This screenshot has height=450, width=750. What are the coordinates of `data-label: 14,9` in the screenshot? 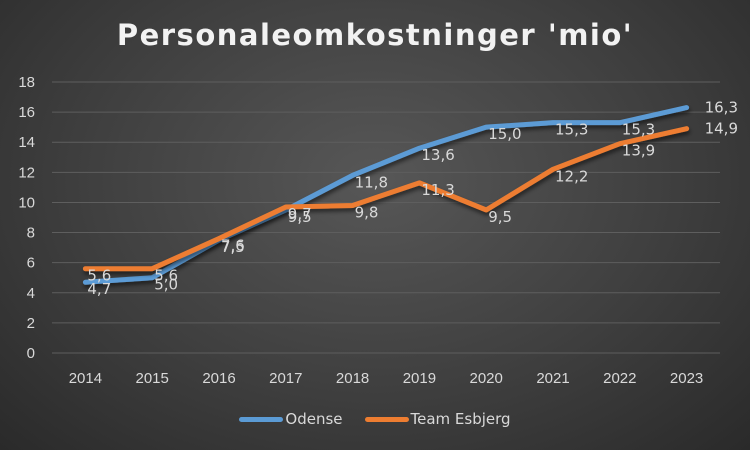 It's located at (721, 129).